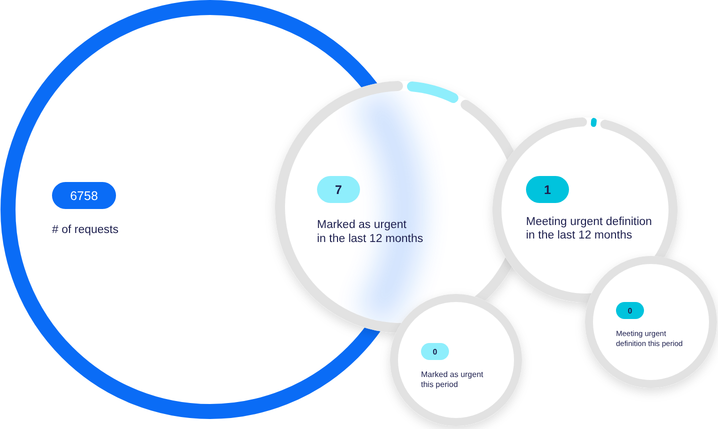  Describe the element at coordinates (84, 196) in the screenshot. I see `data-label: 6758` at that location.